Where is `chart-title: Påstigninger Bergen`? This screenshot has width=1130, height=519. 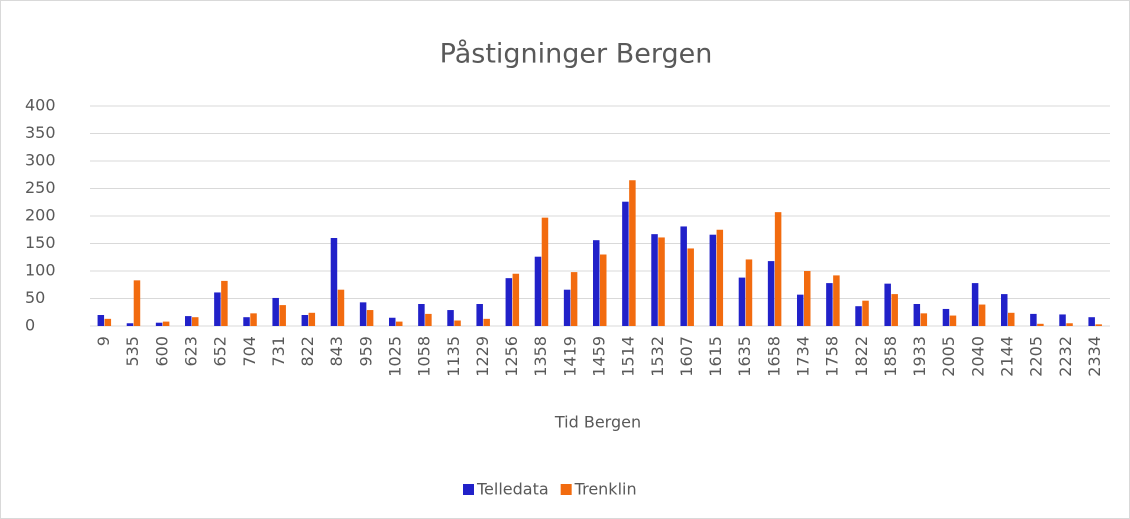
chart-title: Påstigninger Bergen is located at coordinates (576, 54).